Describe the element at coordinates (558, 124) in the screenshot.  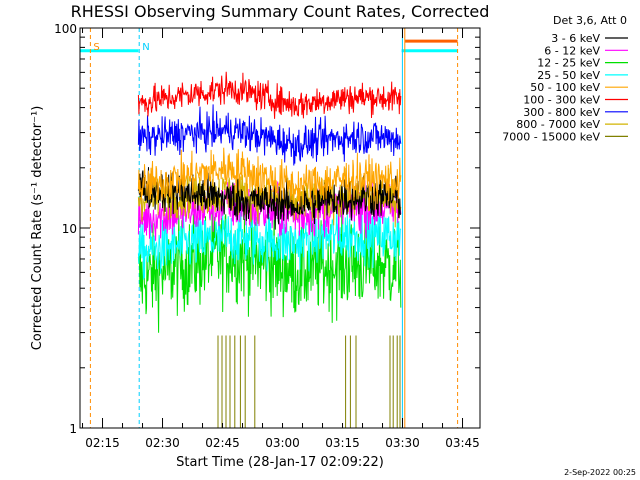
I see `legend-label: 800 - 7000 keV` at that location.